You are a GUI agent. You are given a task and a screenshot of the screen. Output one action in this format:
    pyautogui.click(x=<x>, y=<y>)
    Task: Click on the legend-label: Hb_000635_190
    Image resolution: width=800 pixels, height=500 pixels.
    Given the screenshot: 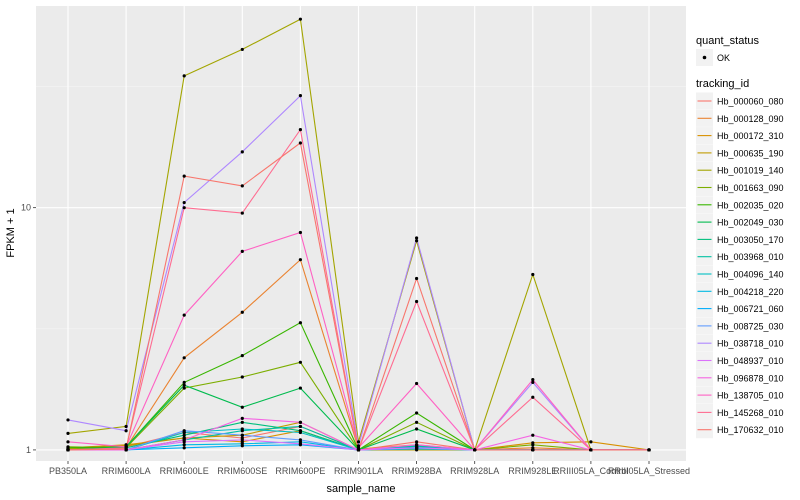 What is the action you would take?
    pyautogui.click(x=750, y=153)
    